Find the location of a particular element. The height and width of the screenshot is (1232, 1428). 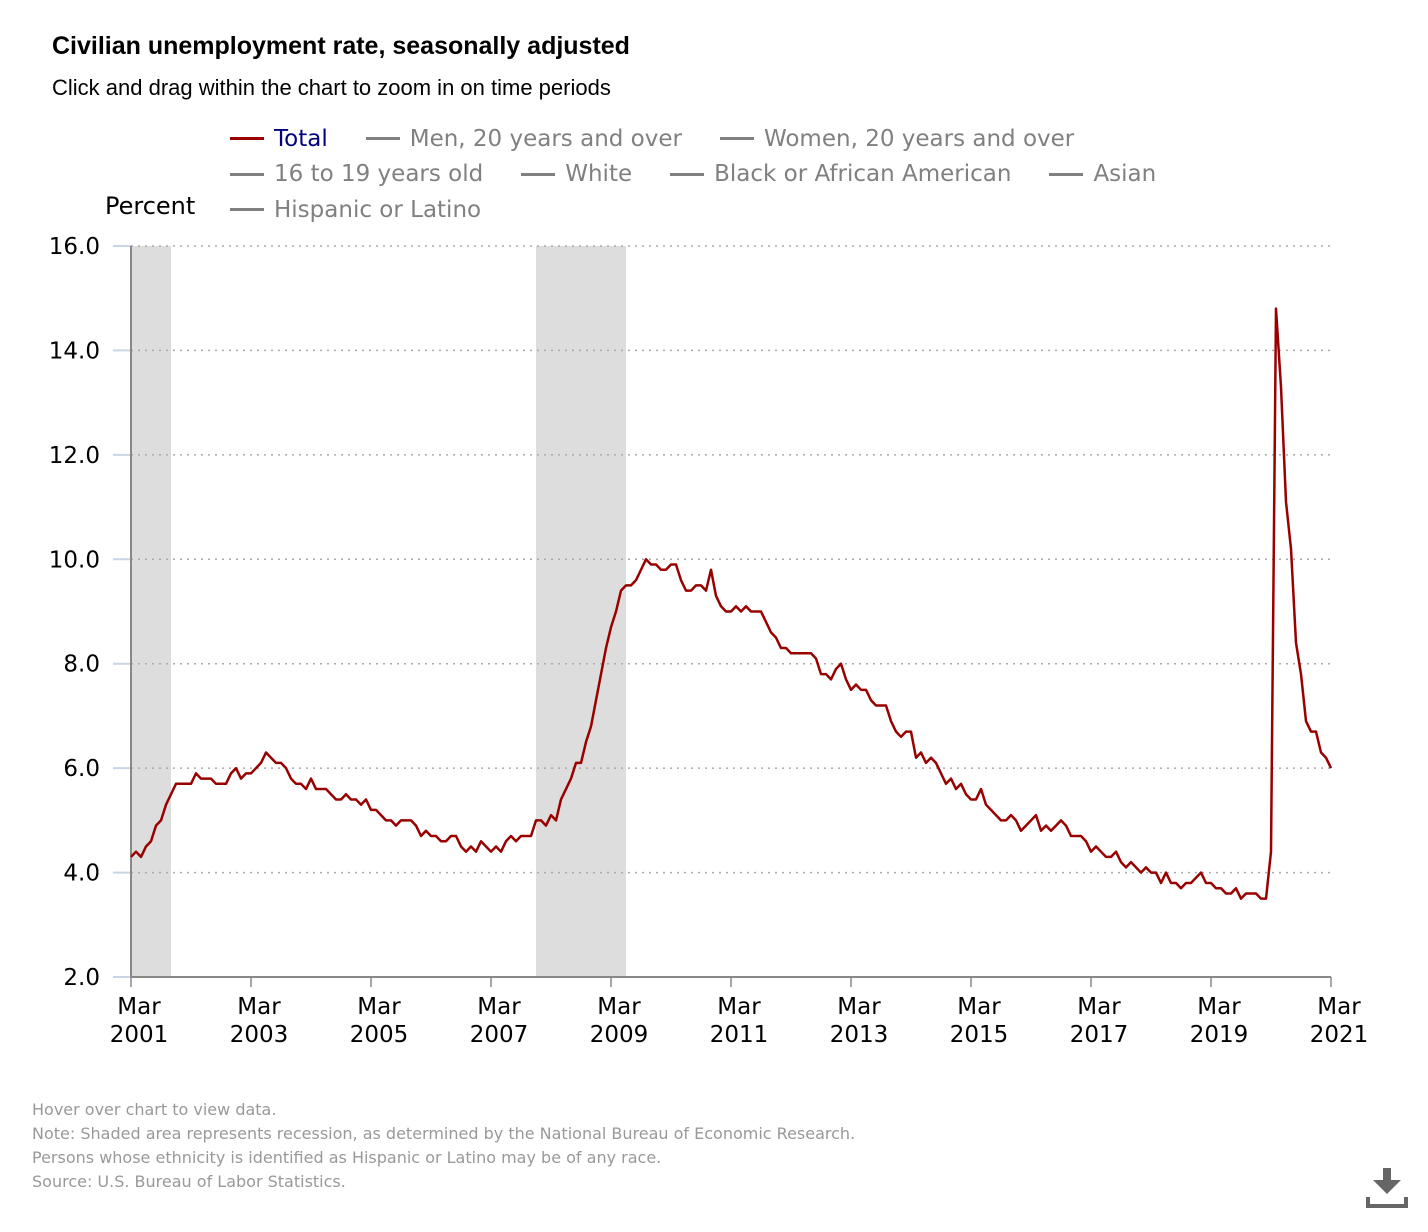

x-tick-label-year: 2001 is located at coordinates (139, 1035).